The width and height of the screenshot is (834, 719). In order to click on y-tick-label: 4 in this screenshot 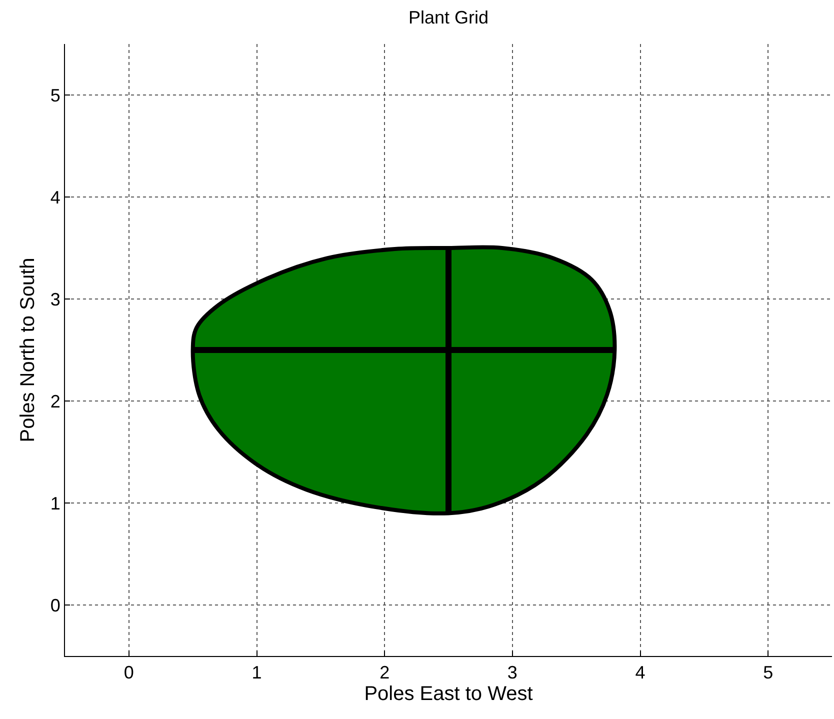, I will do `click(55, 197)`.